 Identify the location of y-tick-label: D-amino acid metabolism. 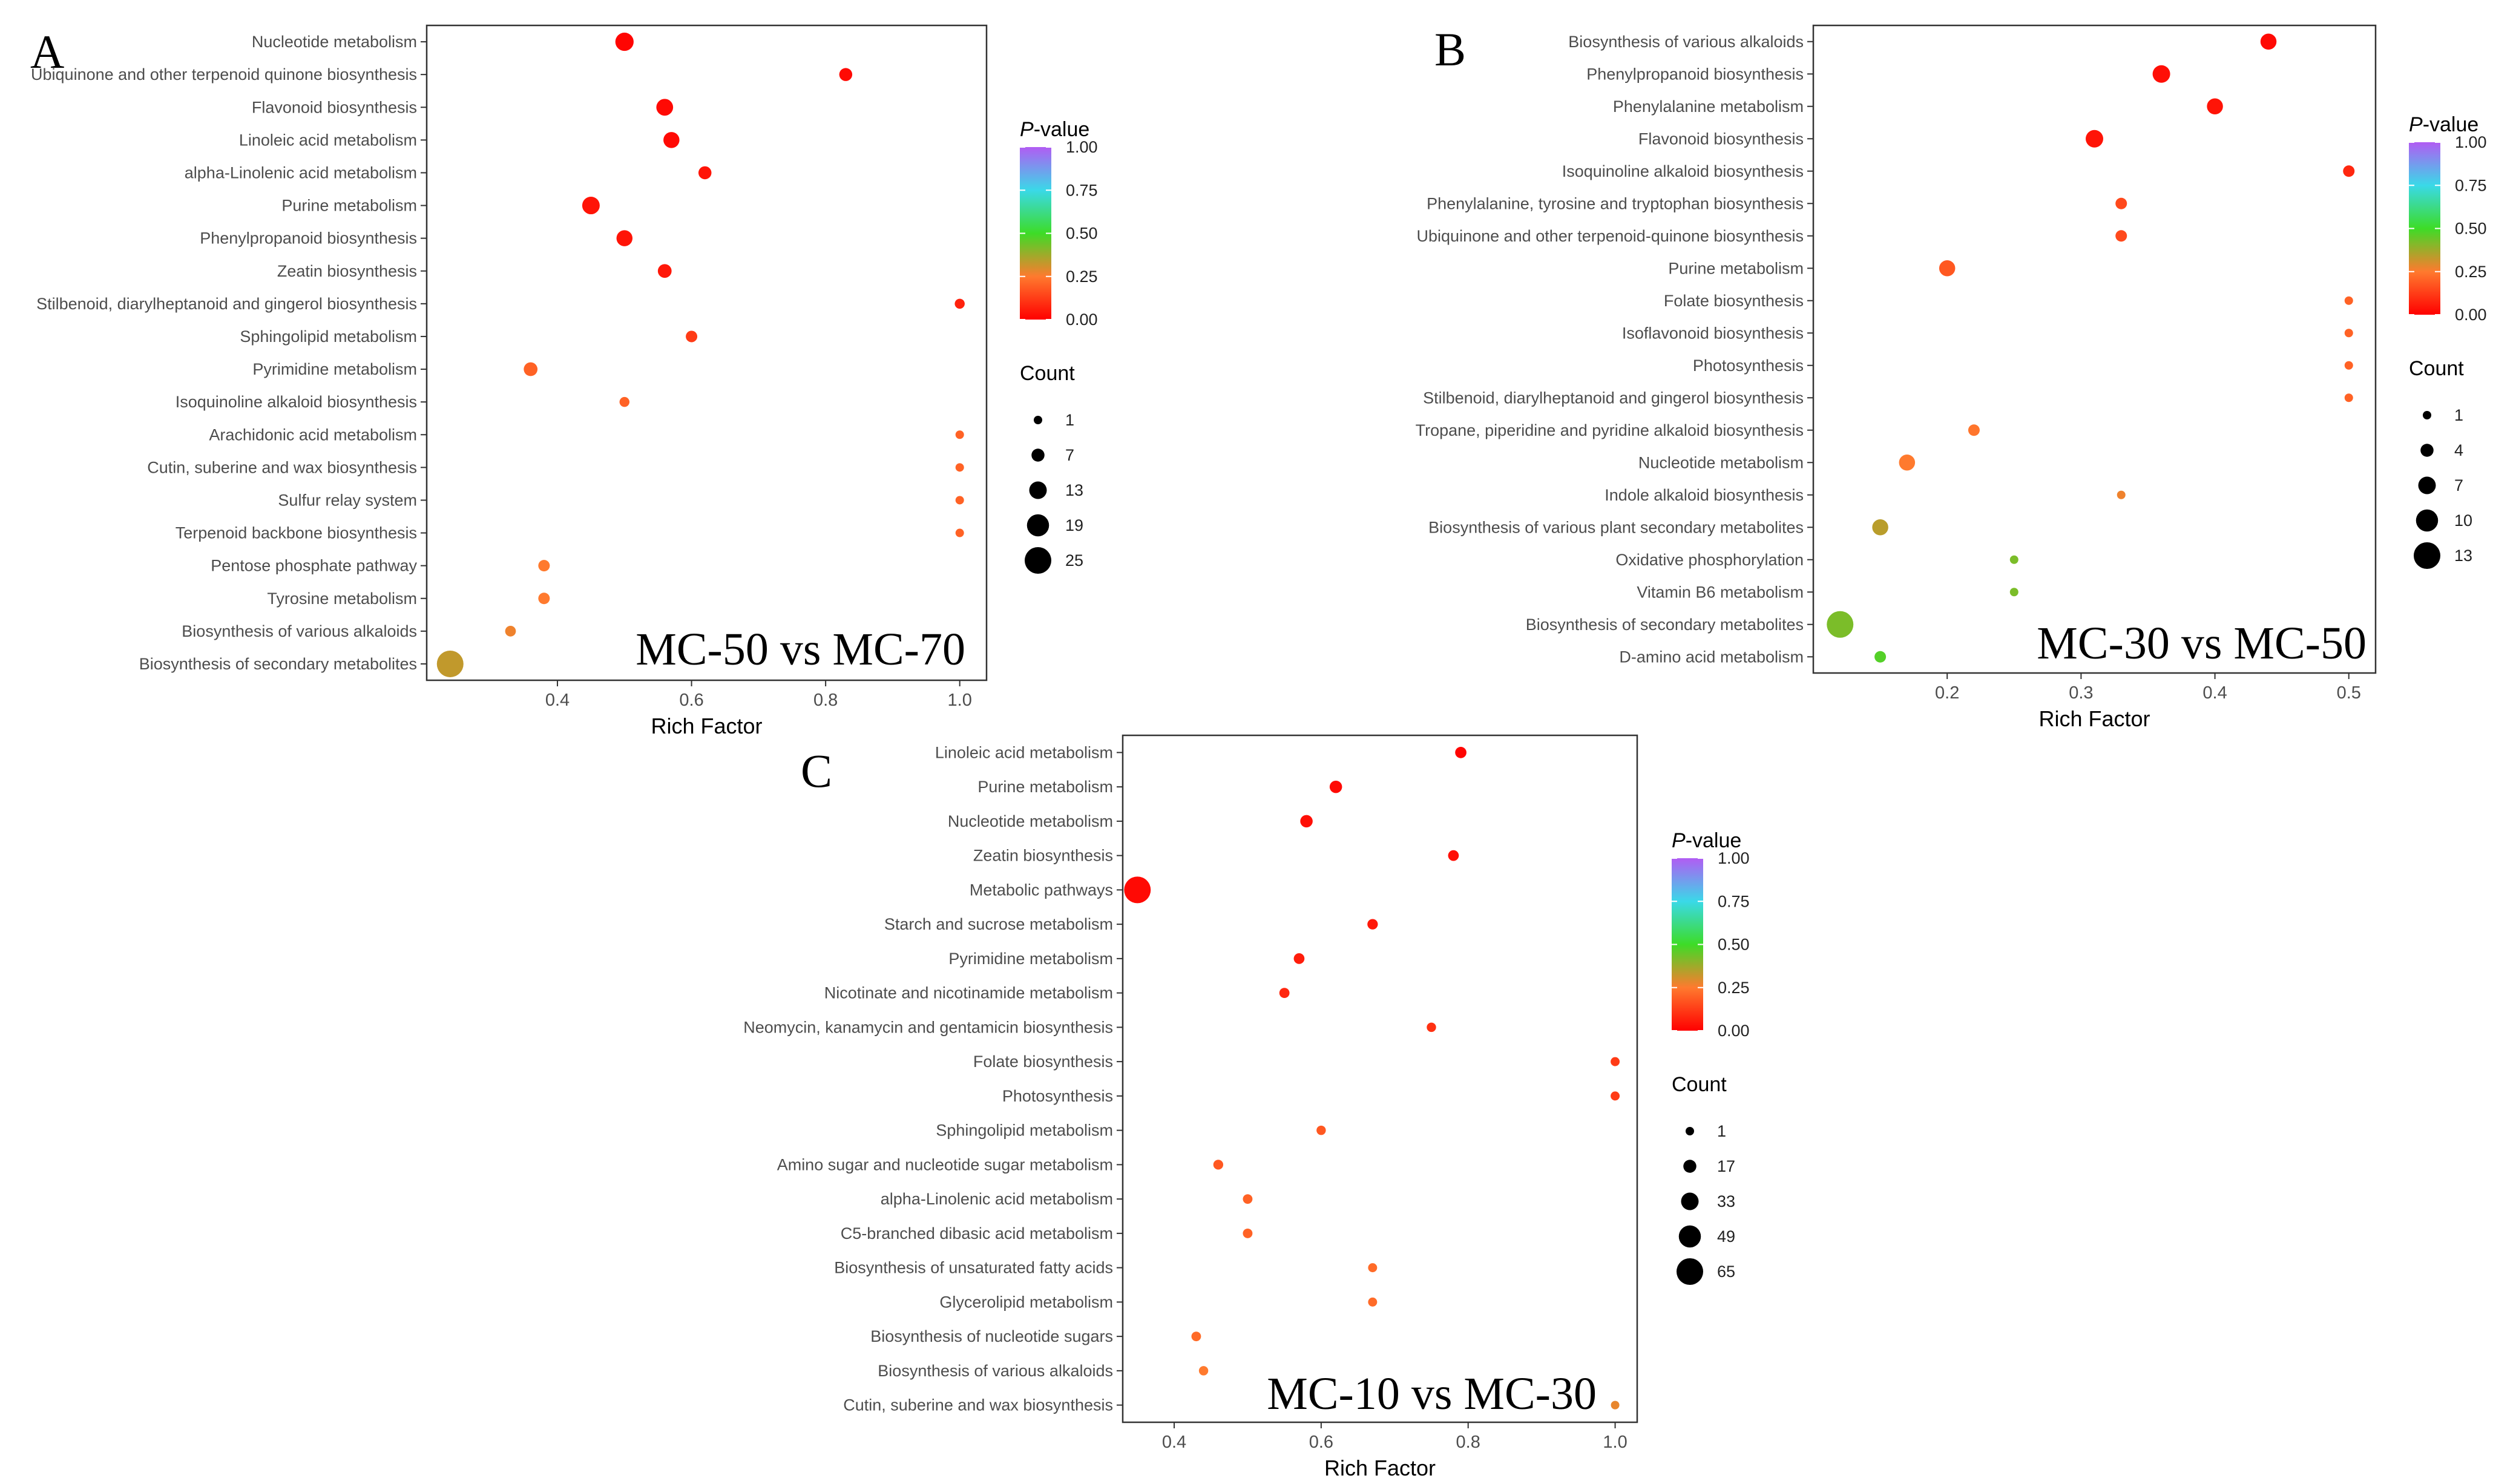
(1712, 657).